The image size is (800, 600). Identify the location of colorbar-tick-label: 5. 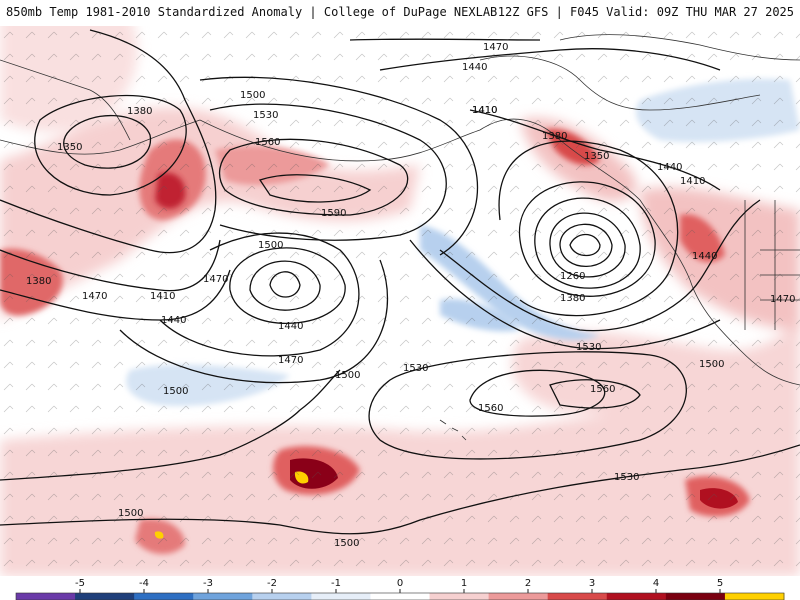
(720, 583).